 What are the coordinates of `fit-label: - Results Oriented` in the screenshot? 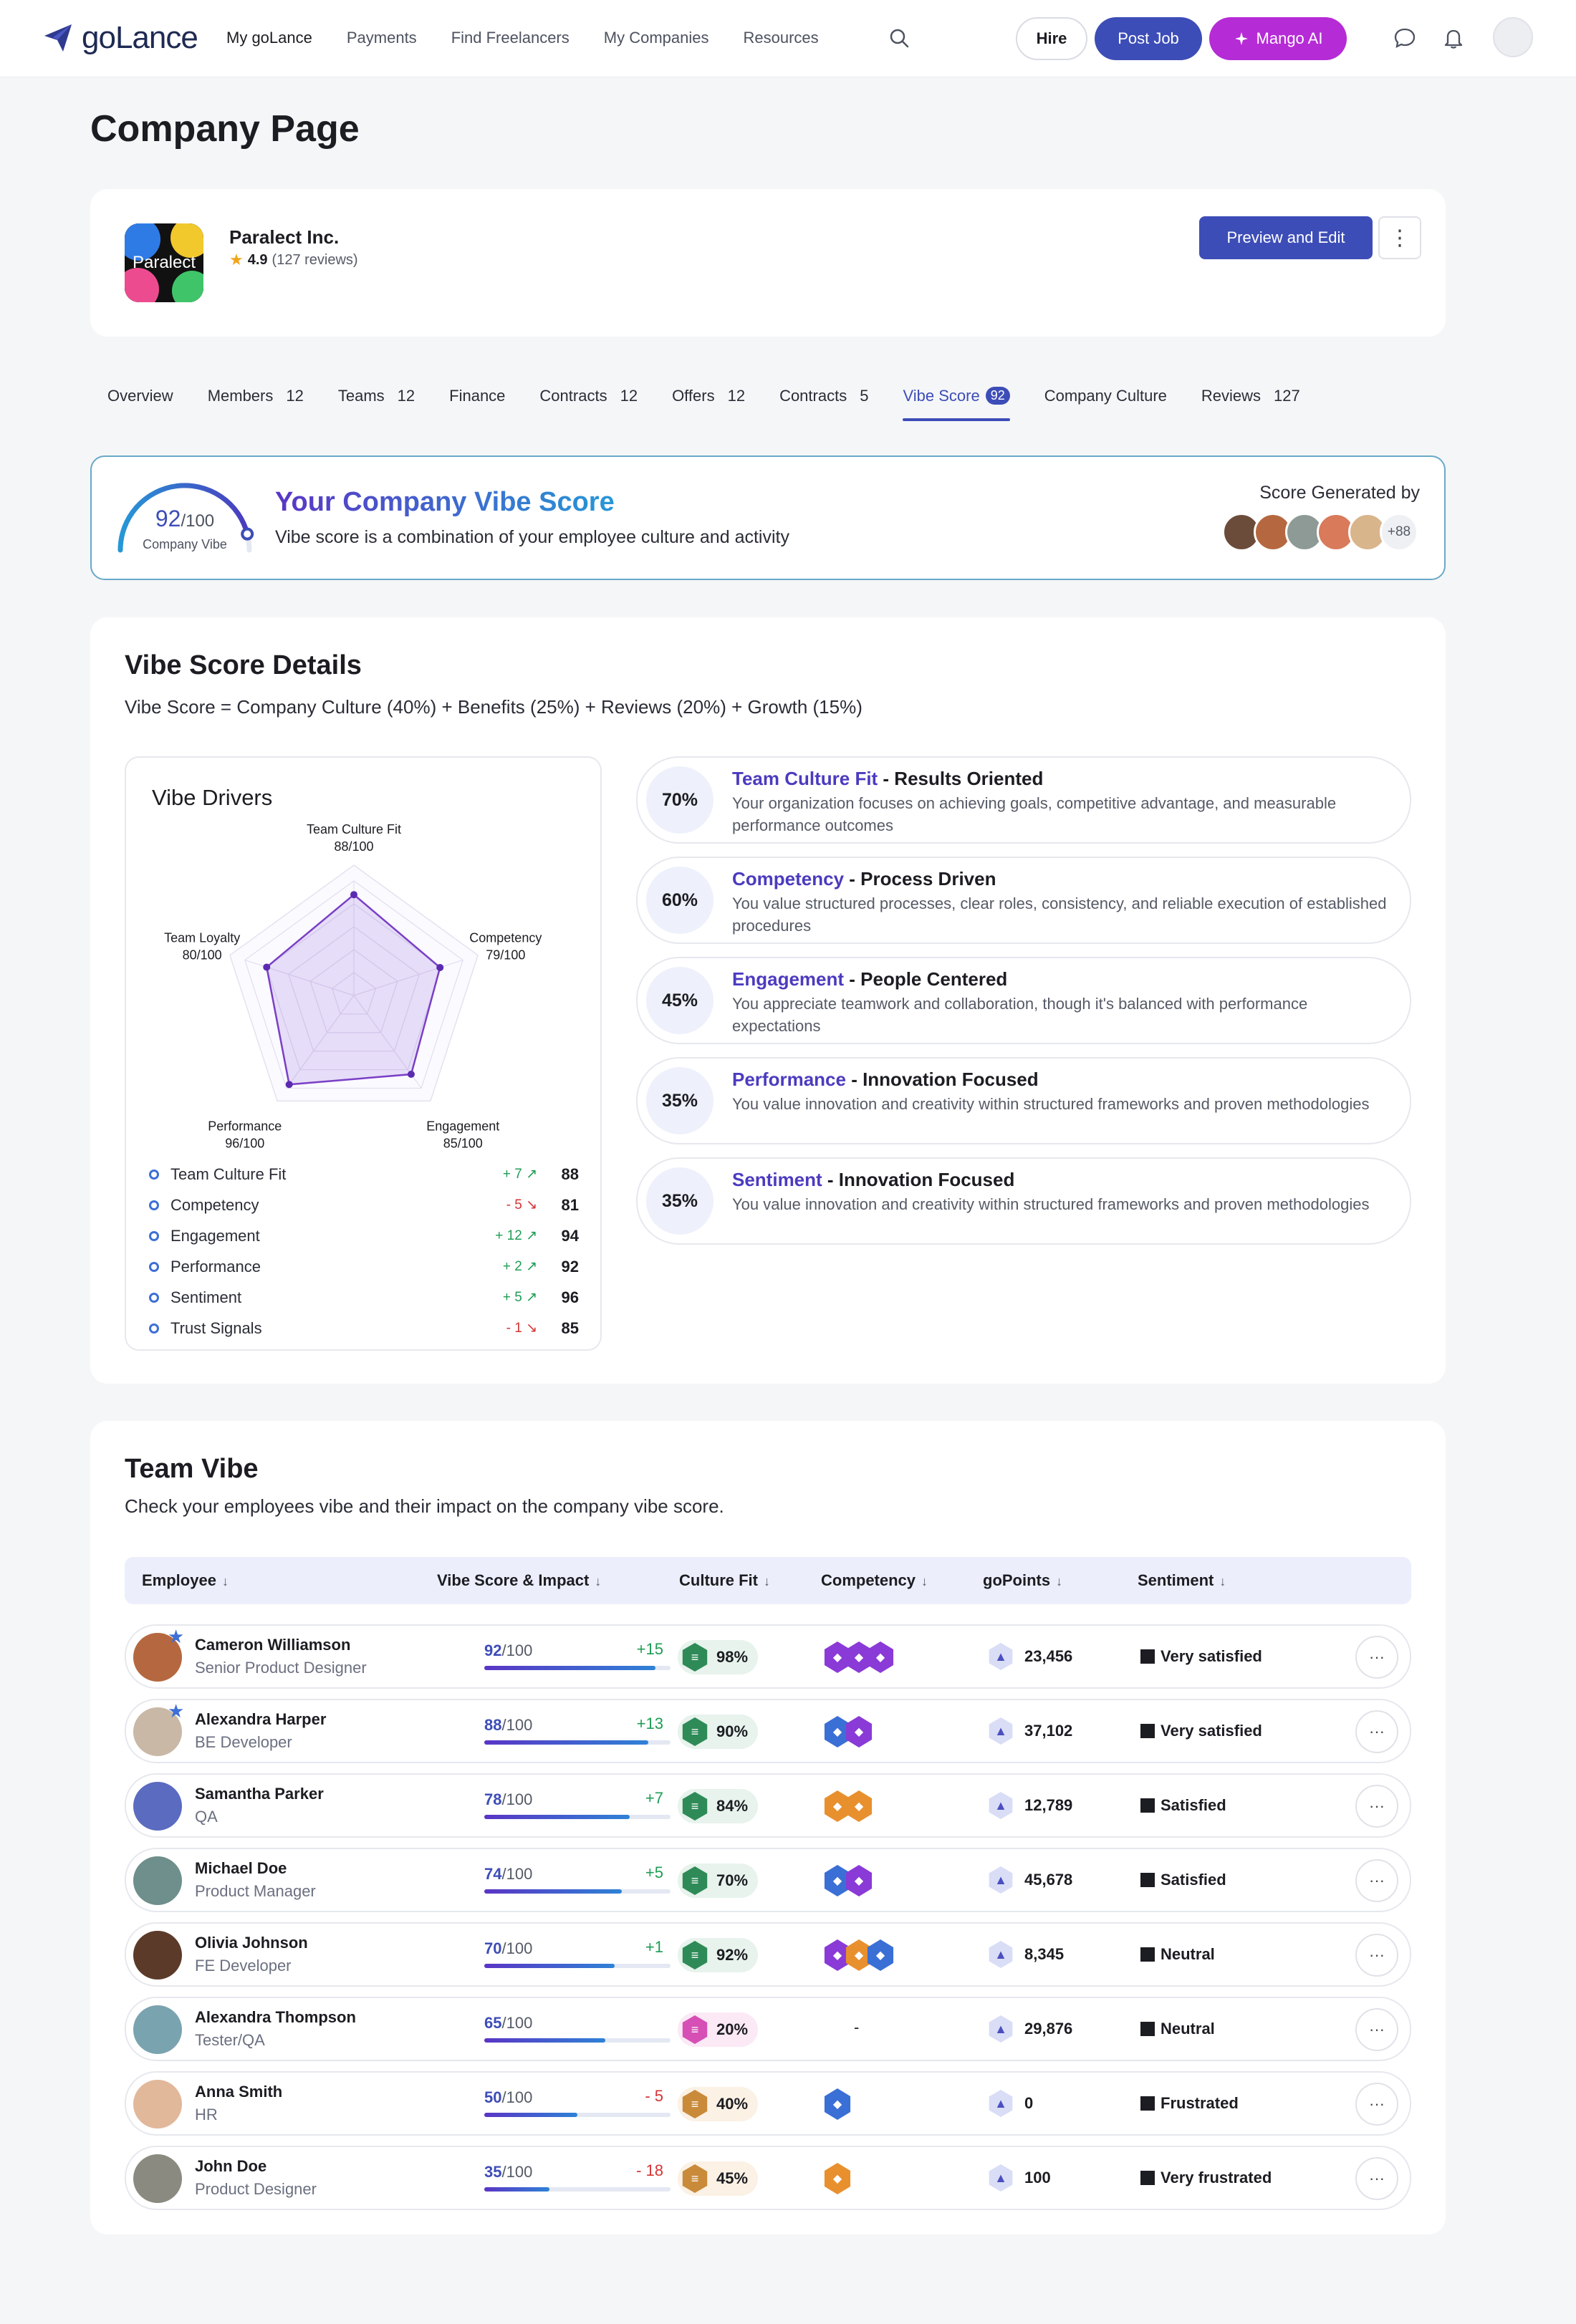 It's located at (961, 778).